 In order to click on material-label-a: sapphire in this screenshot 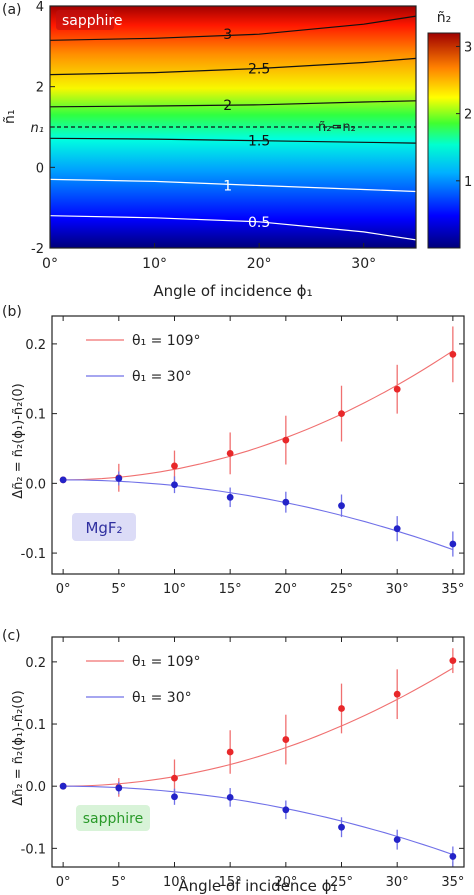, I will do `click(92, 21)`.